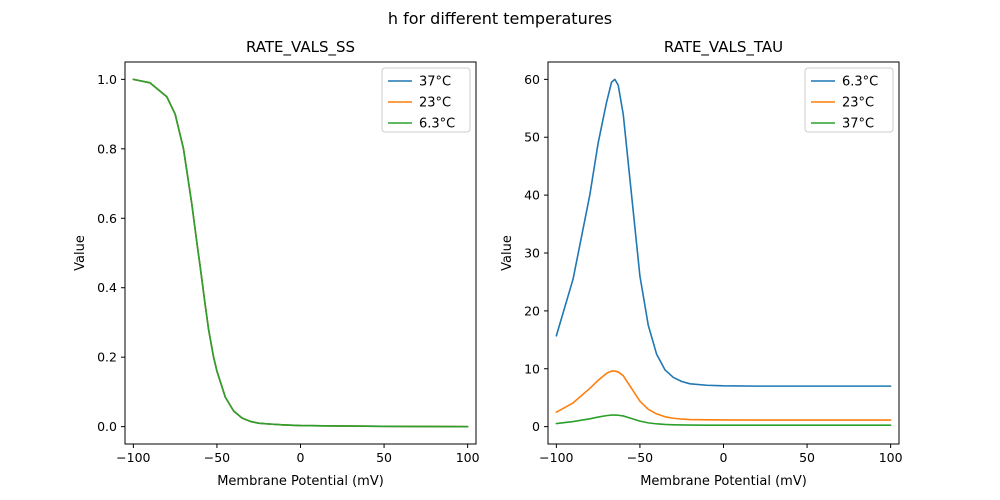 Image resolution: width=1000 pixels, height=500 pixels. Describe the element at coordinates (300, 47) in the screenshot. I see `panel-title: RATE_VALS_SS` at that location.